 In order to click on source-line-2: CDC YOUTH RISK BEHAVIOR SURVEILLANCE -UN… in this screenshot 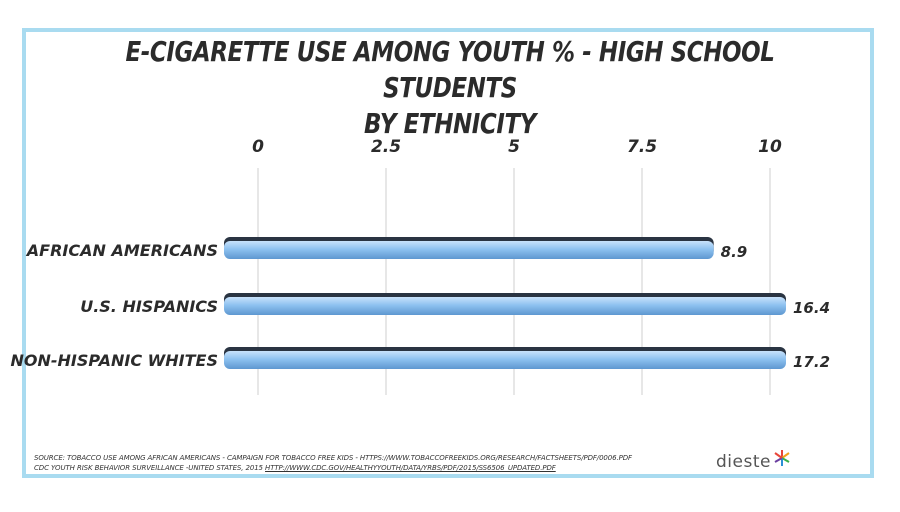, I will do `click(334, 468)`.